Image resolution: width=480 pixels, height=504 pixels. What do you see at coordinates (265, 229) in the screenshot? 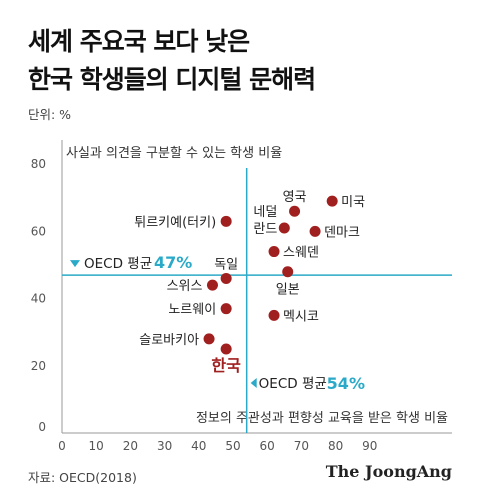
I see `point-label: 란드` at bounding box center [265, 229].